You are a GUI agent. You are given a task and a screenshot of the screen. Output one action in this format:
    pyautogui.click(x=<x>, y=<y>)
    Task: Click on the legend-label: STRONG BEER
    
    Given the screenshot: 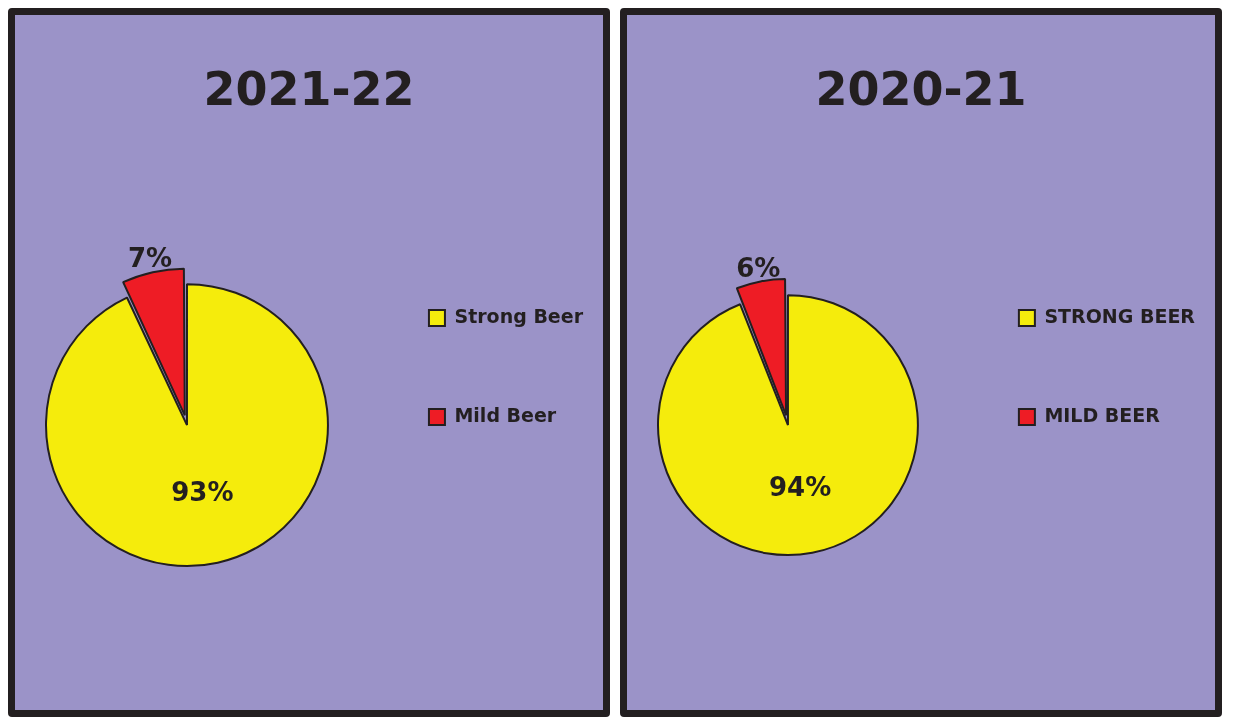 What is the action you would take?
    pyautogui.click(x=1120, y=315)
    